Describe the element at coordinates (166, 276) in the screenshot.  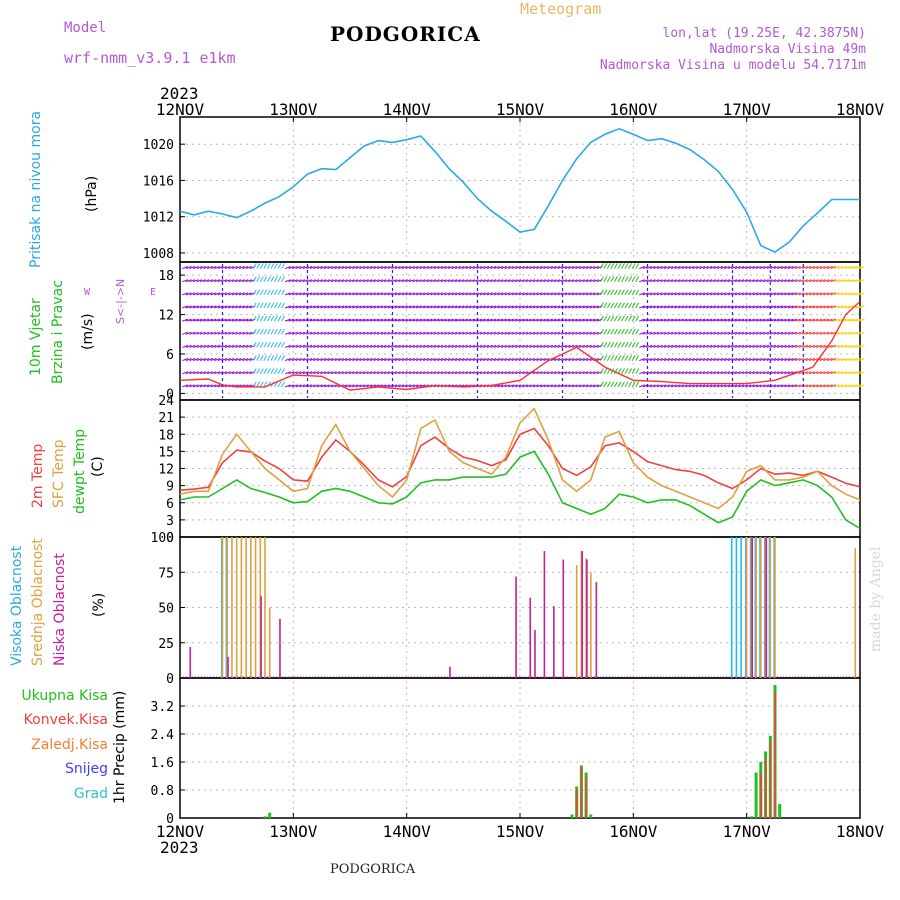
I see `y-tick-label: 18` at that location.